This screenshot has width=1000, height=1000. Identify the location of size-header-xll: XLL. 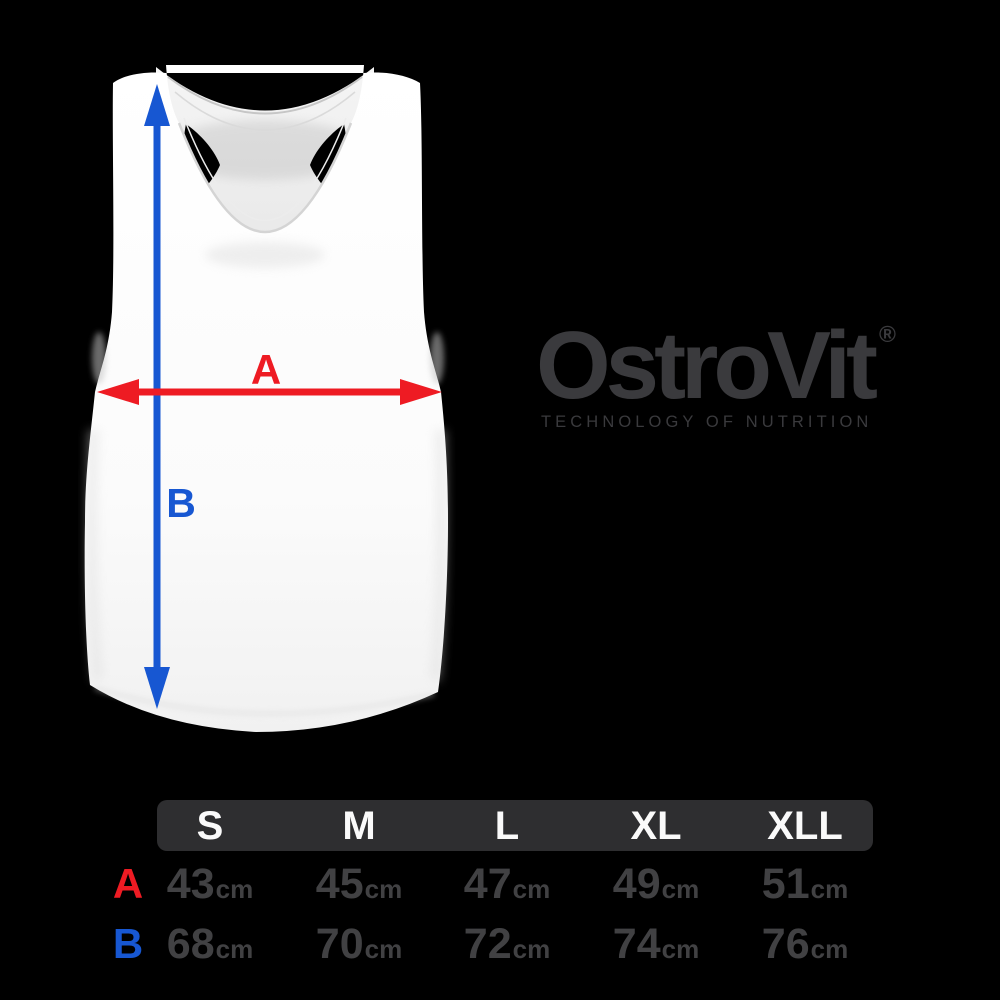
(805, 826).